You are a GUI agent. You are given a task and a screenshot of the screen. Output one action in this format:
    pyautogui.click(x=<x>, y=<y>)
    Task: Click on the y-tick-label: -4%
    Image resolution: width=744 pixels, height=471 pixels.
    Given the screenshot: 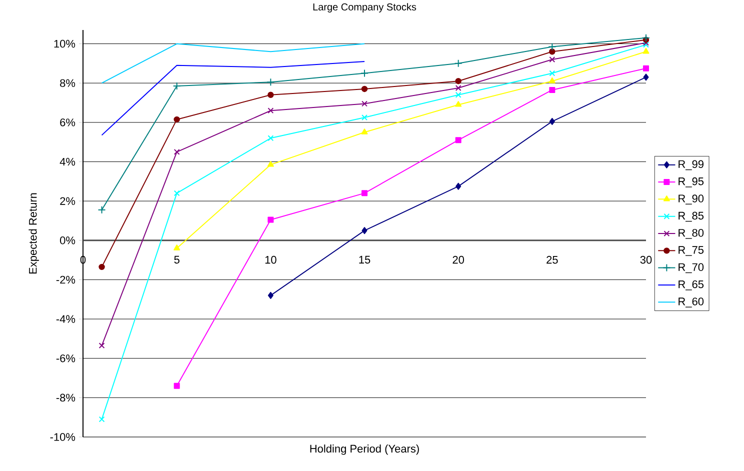 What is the action you would take?
    pyautogui.click(x=66, y=319)
    